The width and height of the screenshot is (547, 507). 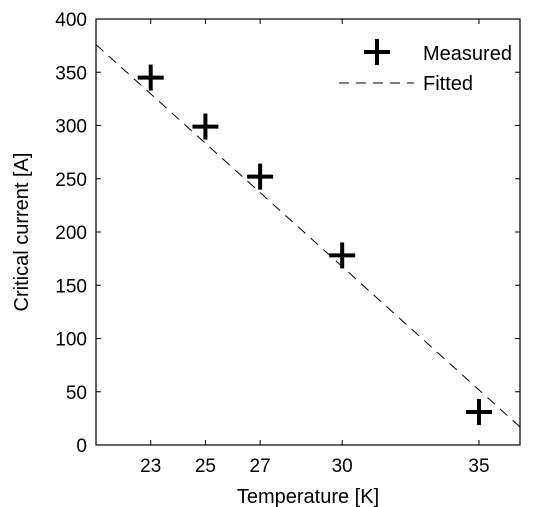 What do you see at coordinates (205, 466) in the screenshot?
I see `x-tick-label: 25` at bounding box center [205, 466].